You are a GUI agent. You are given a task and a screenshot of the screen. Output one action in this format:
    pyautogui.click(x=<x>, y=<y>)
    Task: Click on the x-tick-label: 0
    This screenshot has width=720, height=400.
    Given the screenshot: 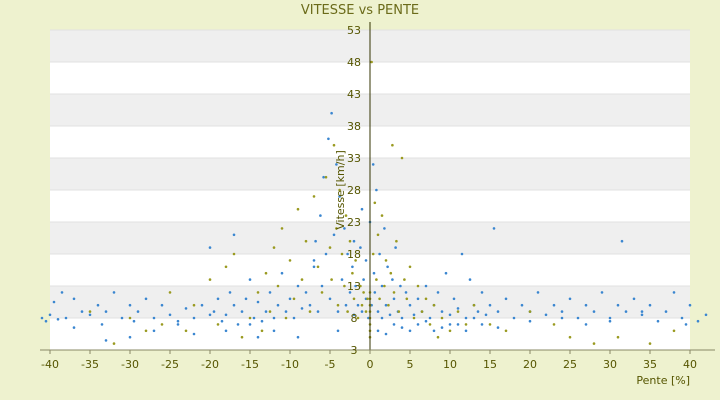 What is the action you would take?
    pyautogui.click(x=370, y=364)
    